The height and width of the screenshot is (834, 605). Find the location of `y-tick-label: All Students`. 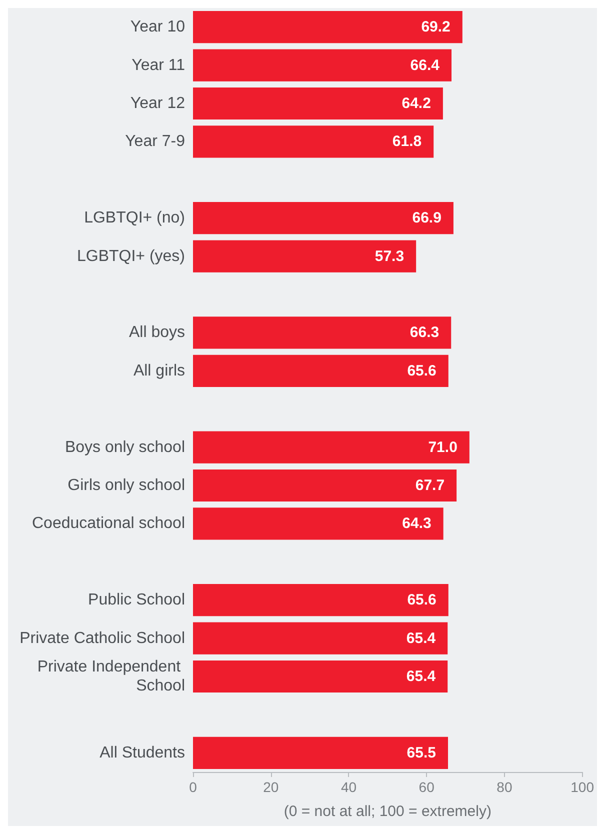

y-tick-label: All Students is located at coordinates (142, 753).